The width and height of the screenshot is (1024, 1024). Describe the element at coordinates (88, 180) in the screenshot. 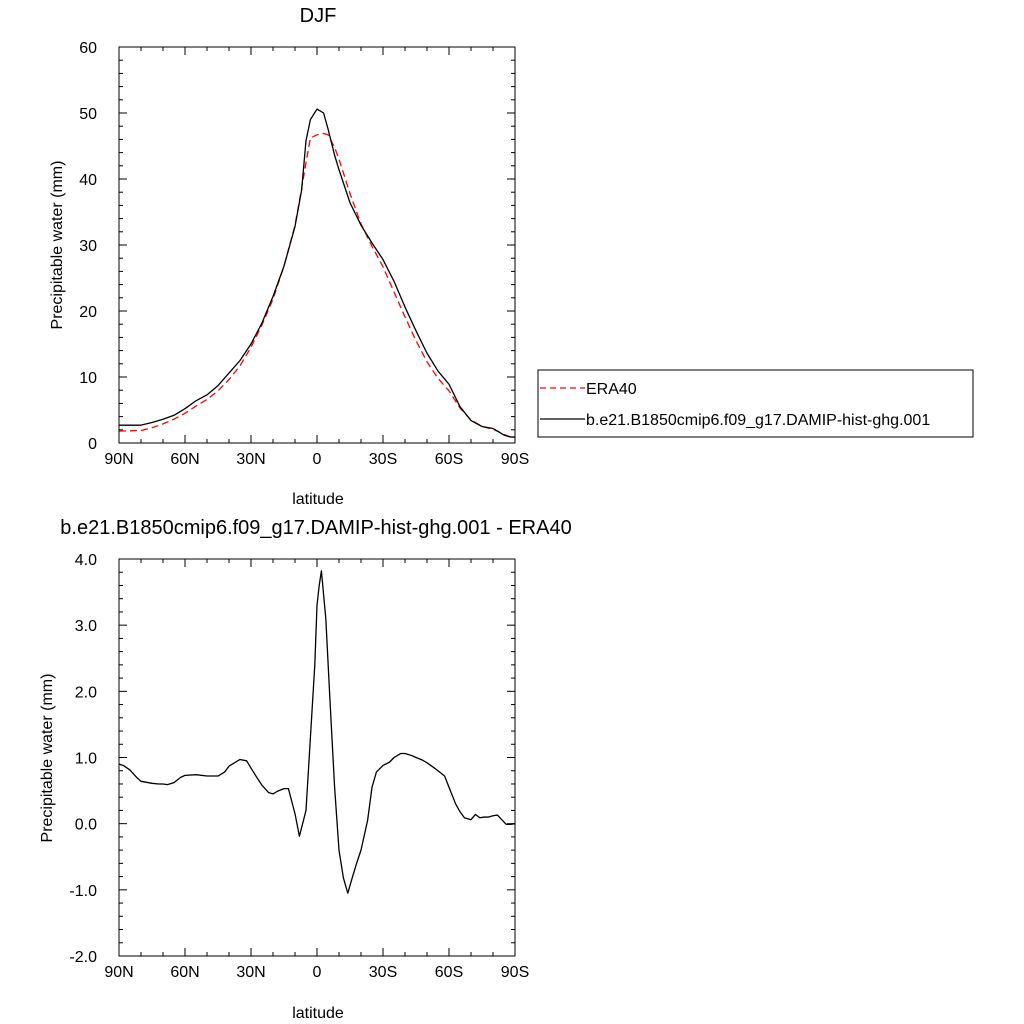

I see `djf-y-tick-label: 40` at that location.